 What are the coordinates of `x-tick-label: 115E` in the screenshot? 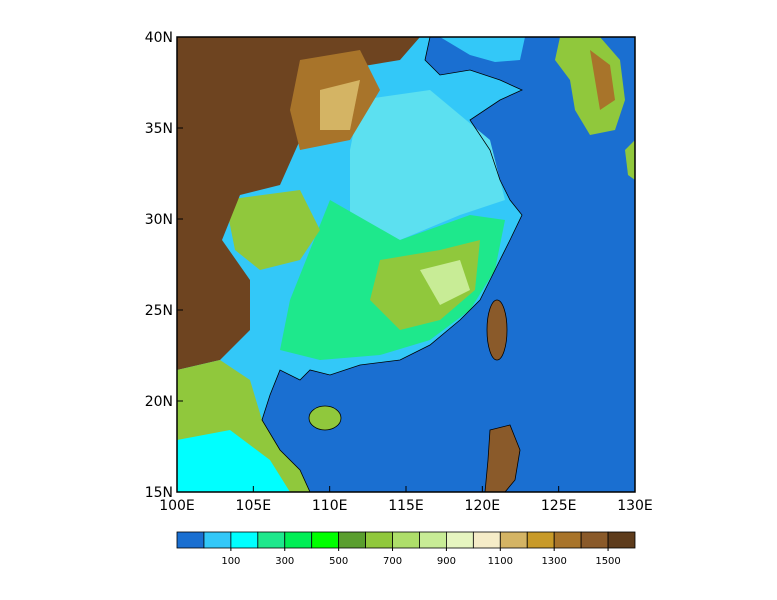 It's located at (406, 506).